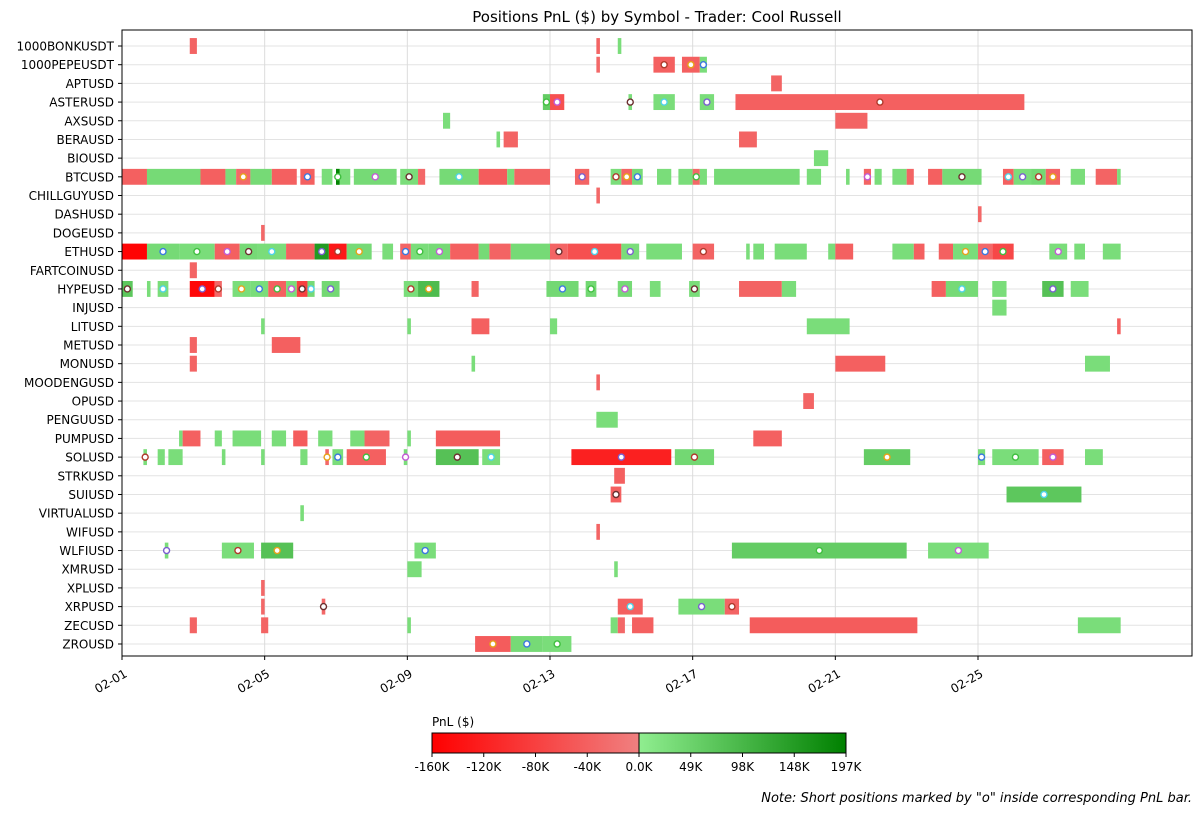  What do you see at coordinates (71, 196) in the screenshot?
I see `y-tick-label: CHILLGUYUSD` at bounding box center [71, 196].